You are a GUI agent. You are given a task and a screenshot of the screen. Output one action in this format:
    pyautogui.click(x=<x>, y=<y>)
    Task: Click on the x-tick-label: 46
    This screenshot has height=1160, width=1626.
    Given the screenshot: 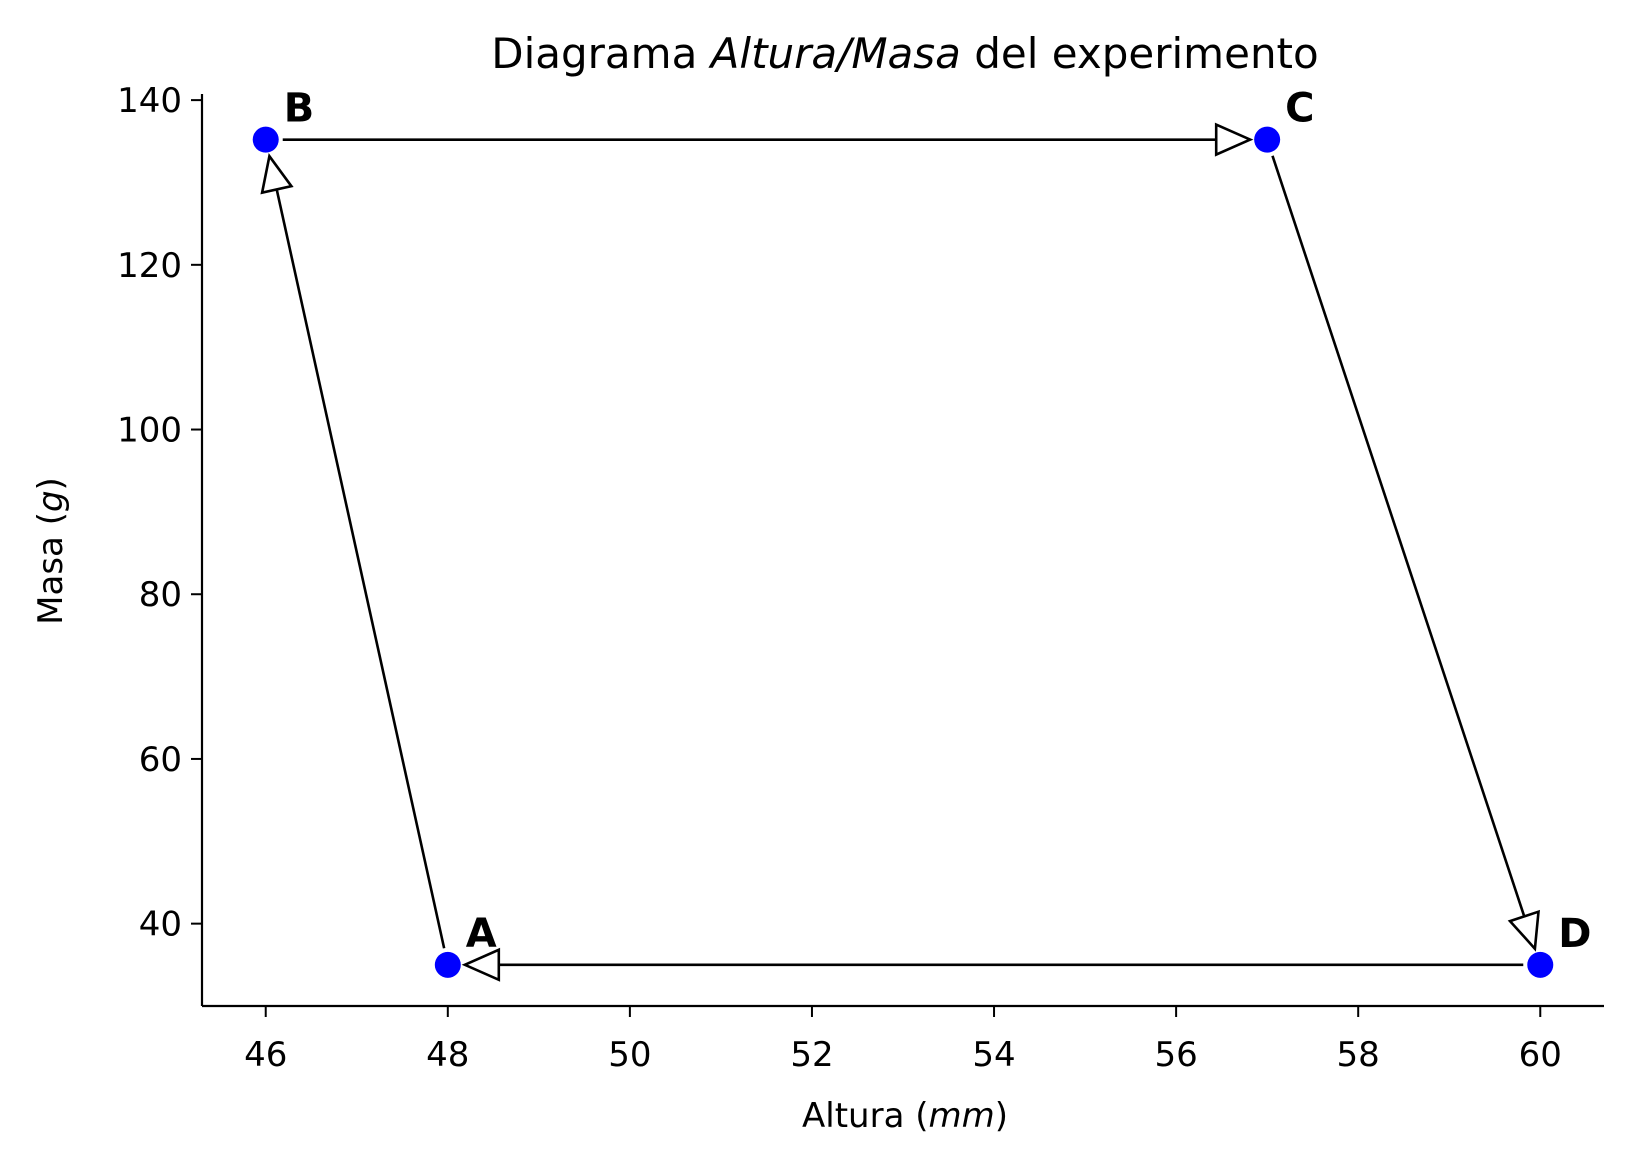 What is the action you would take?
    pyautogui.click(x=265, y=1055)
    